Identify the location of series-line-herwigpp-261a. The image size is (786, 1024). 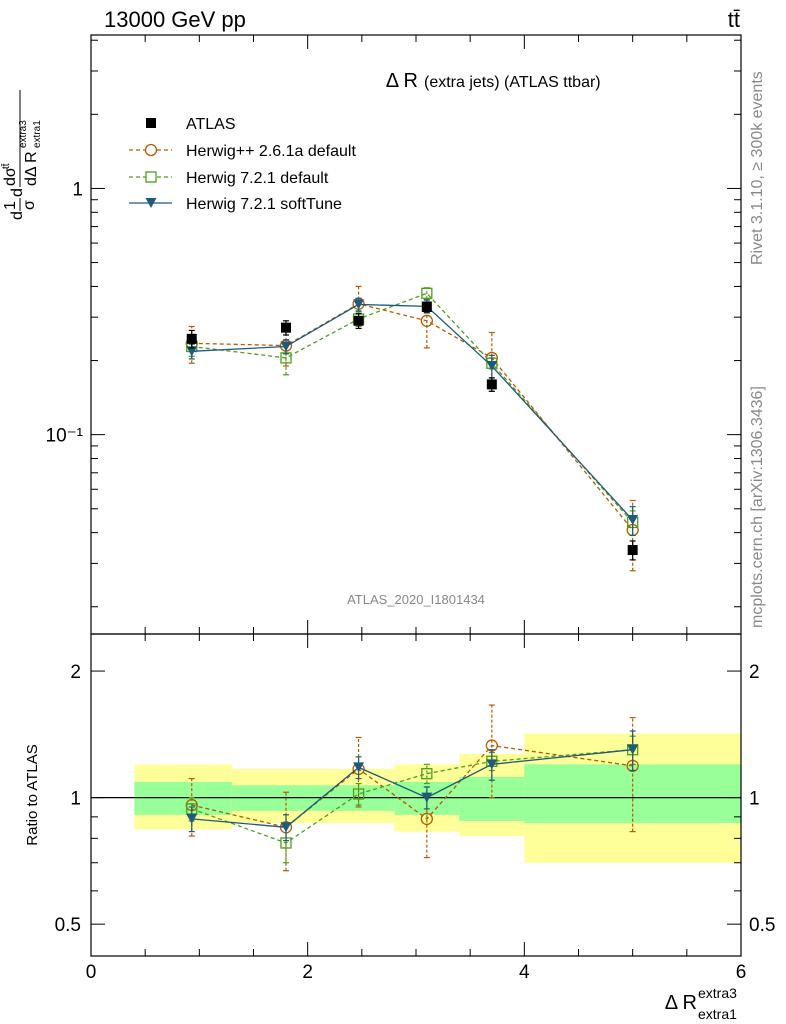
(412, 417).